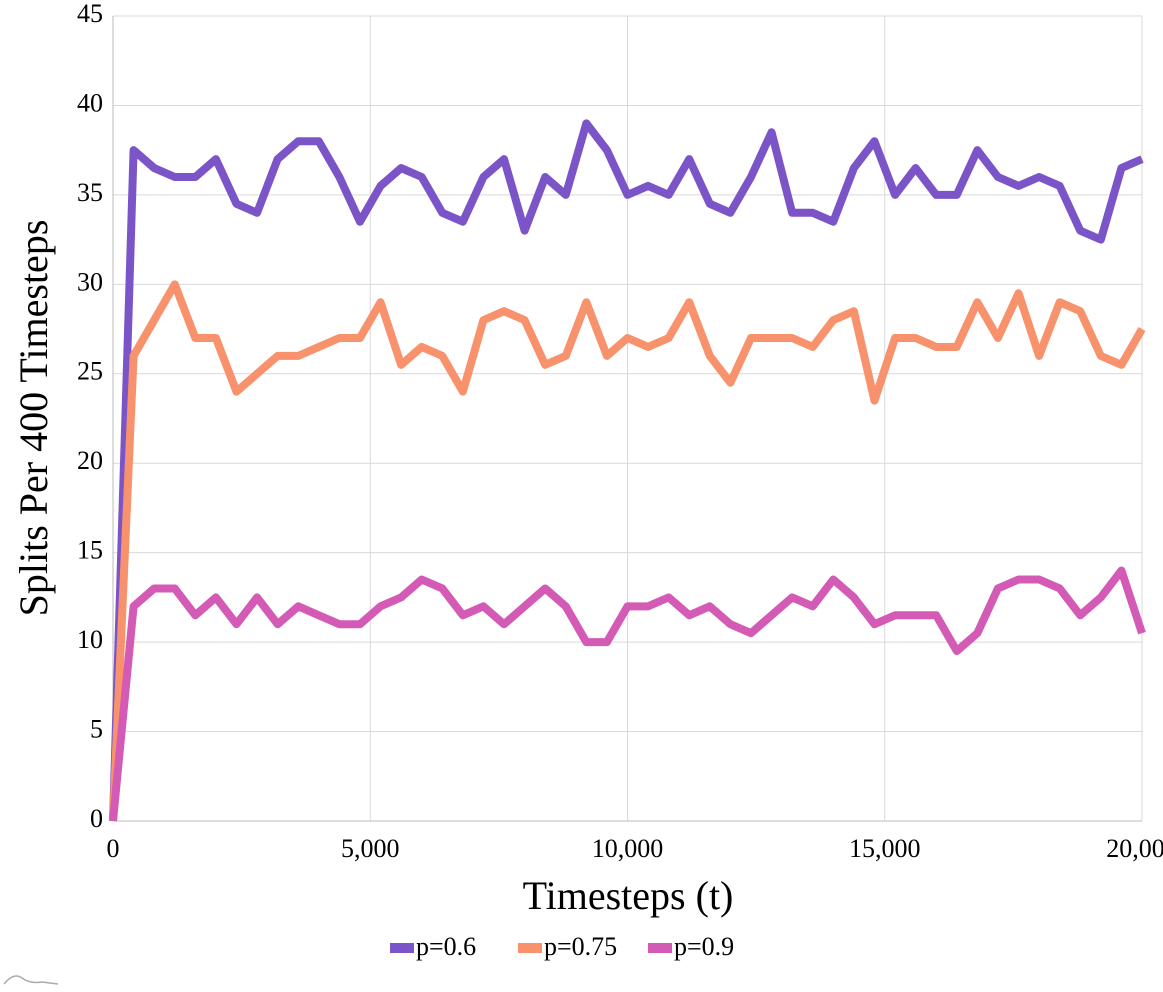  I want to click on x-tick-label: 0, so click(113, 848).